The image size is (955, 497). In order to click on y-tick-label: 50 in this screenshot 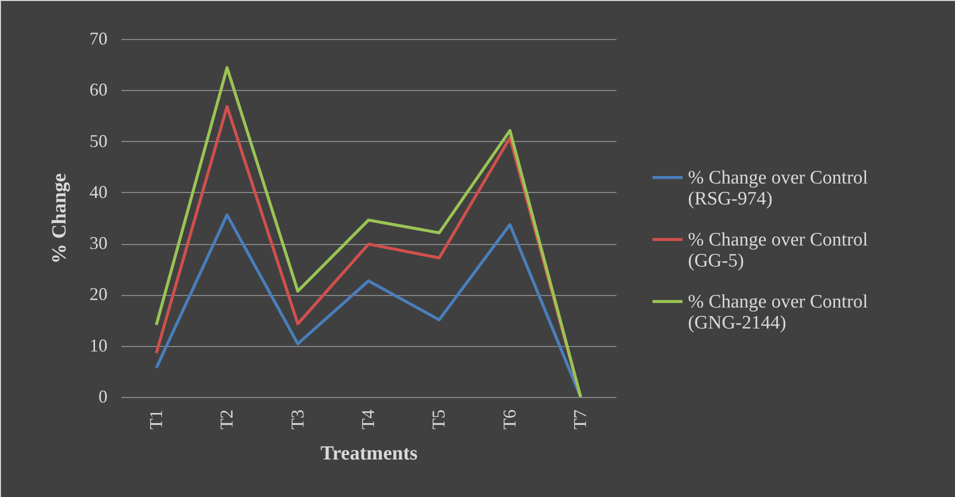, I will do `click(99, 140)`.